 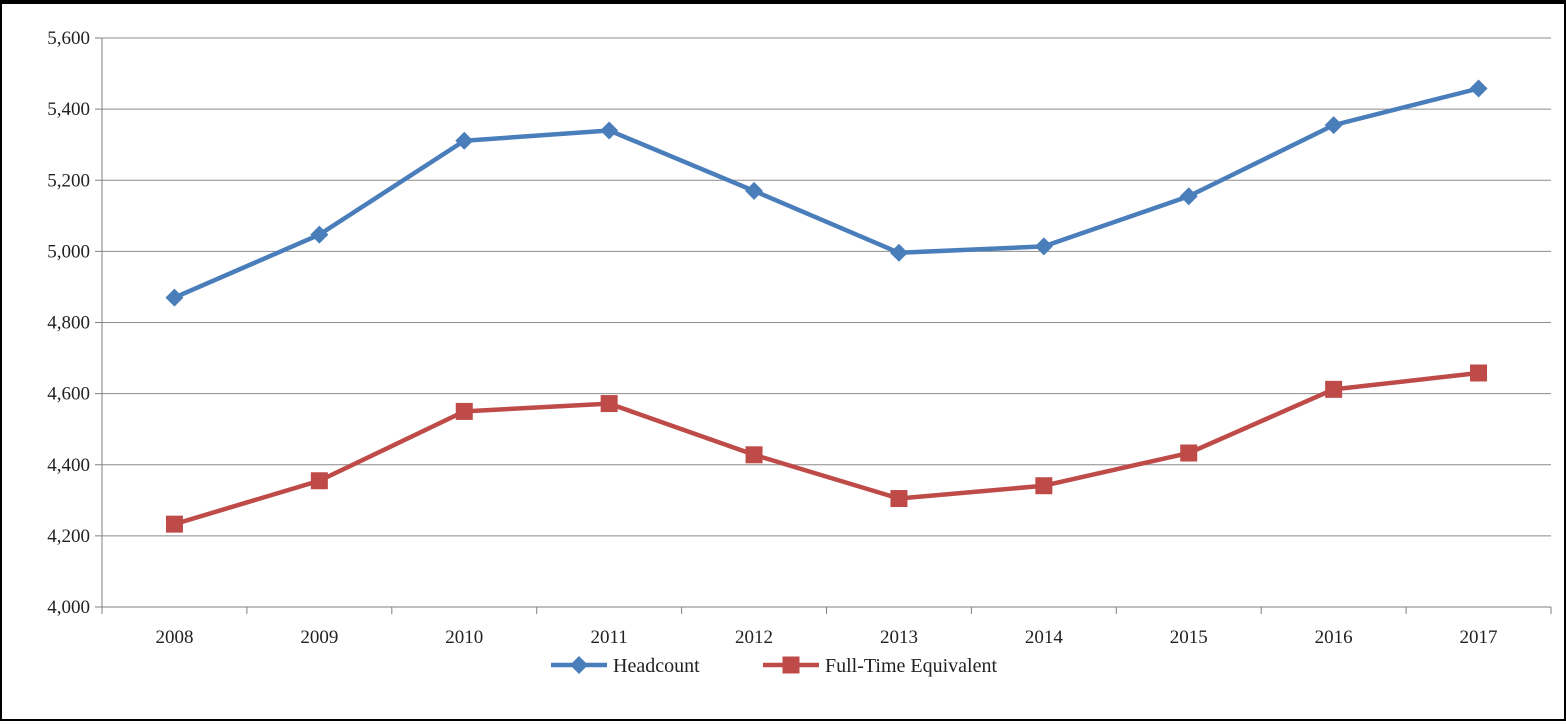 I want to click on y-tick-label: 4,000, so click(x=68, y=607).